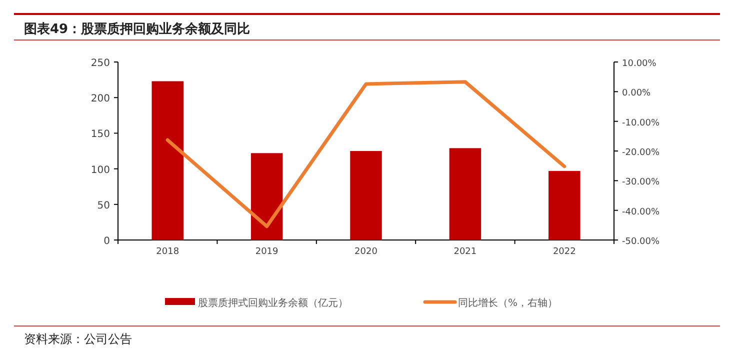 This screenshot has width=734, height=354. Describe the element at coordinates (637, 93) in the screenshot. I see `y2-tick-label: 0.00%` at that location.